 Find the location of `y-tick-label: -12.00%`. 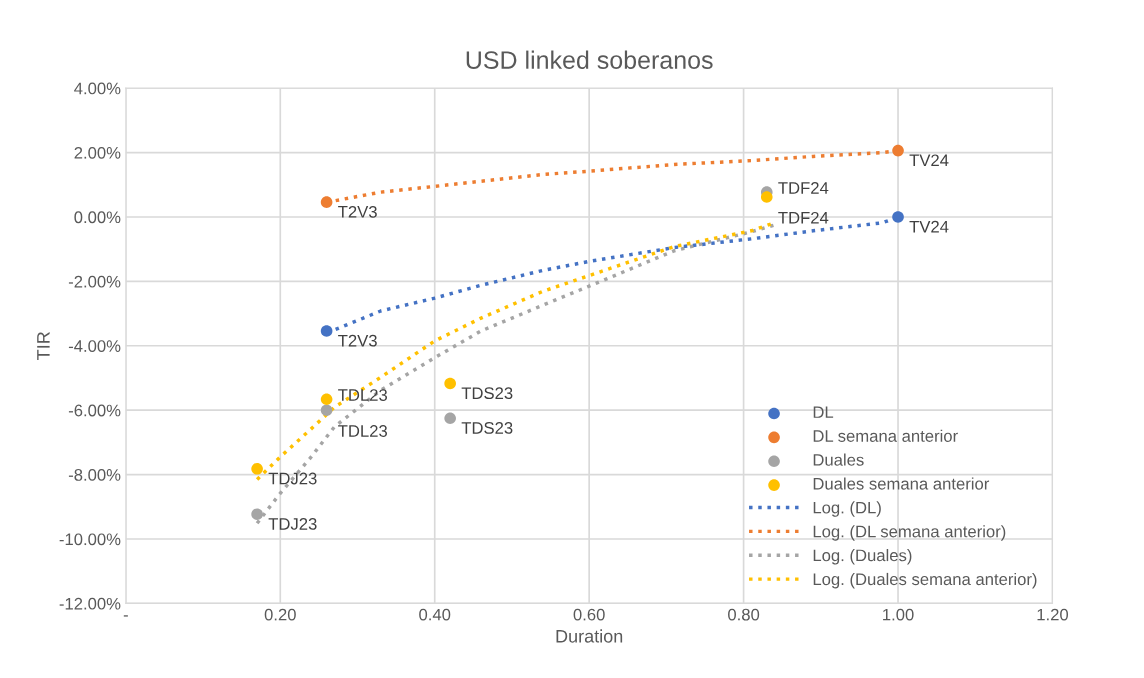

y-tick-label: -12.00% is located at coordinates (90, 603).